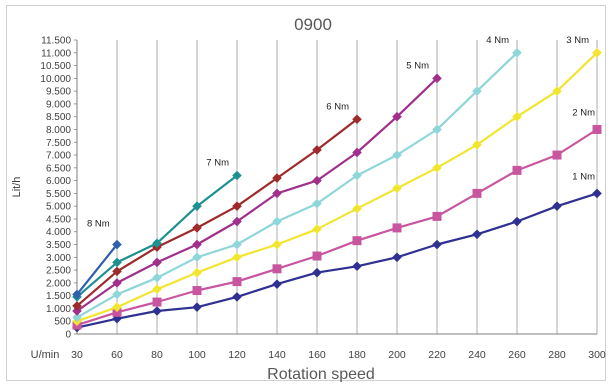  What do you see at coordinates (397, 355) in the screenshot?
I see `x-tick-label: 200` at bounding box center [397, 355].